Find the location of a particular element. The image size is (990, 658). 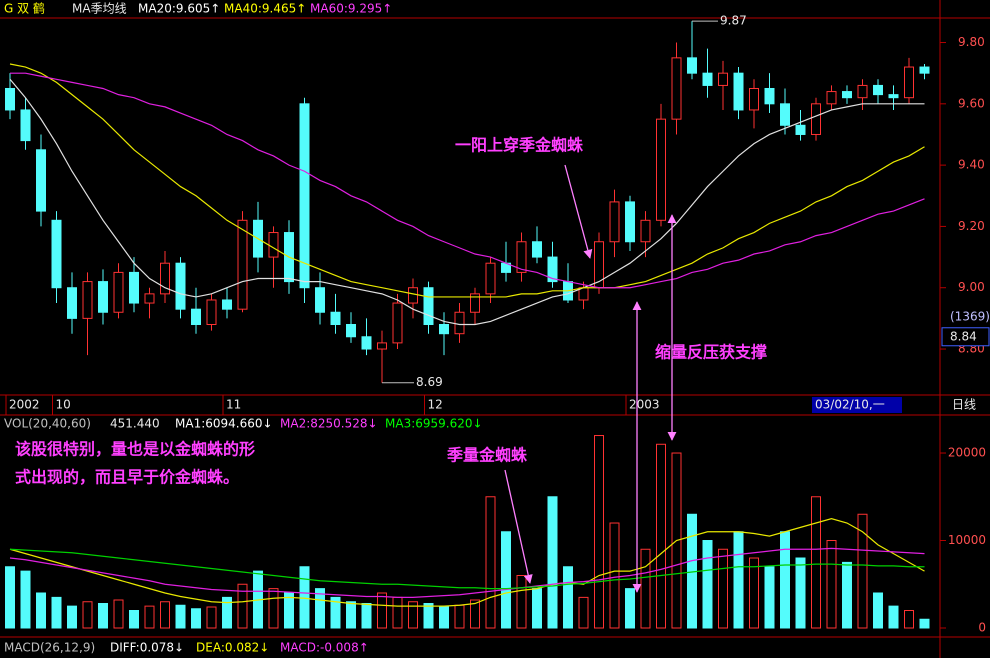

indicator-name: MA季均线 is located at coordinates (99, 9).